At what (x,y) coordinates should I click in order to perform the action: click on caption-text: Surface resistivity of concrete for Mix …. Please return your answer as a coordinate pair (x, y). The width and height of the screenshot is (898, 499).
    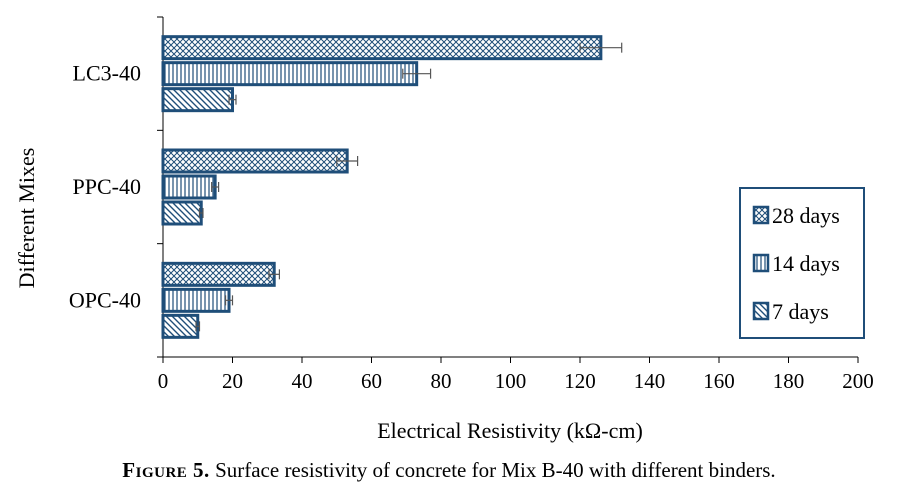
    Looking at the image, I should click on (495, 470).